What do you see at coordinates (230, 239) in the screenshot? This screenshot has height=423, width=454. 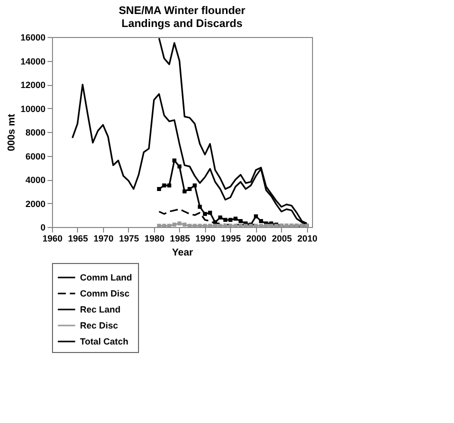 I see `x-tick-label: 1995` at bounding box center [230, 239].